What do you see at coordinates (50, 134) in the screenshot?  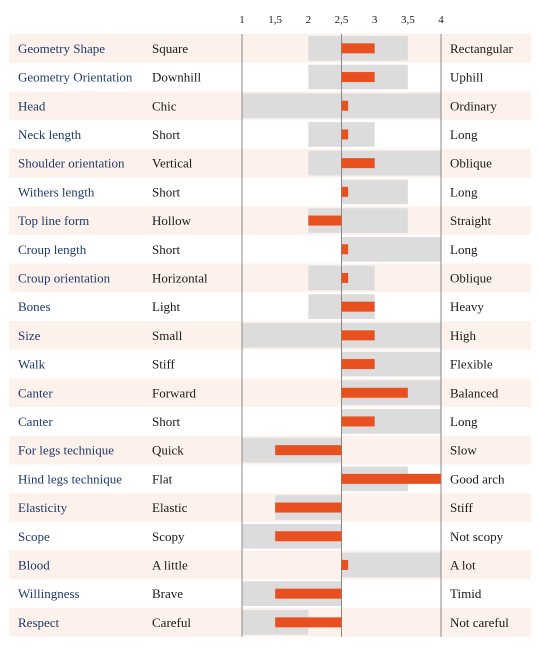 I see `trait-label: Neck length` at bounding box center [50, 134].